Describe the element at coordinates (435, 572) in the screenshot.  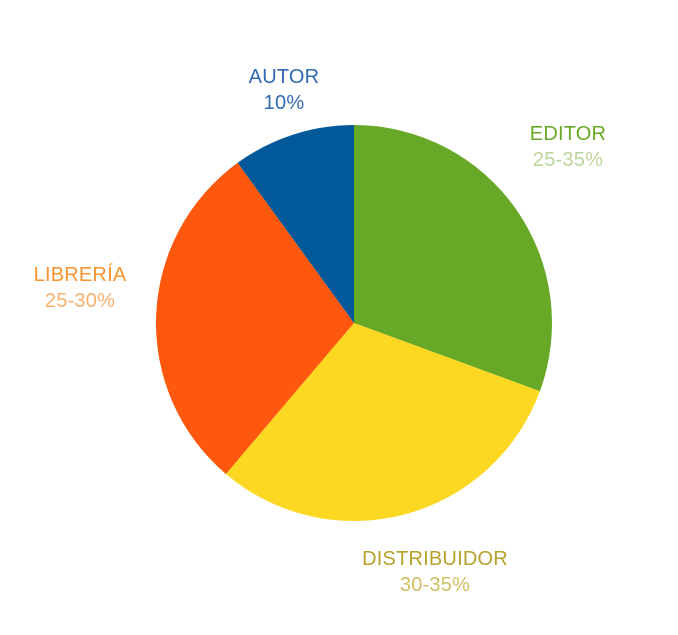
I see `slice-label-distribuidor: DISTRIBUIDOR 30-35%` at that location.